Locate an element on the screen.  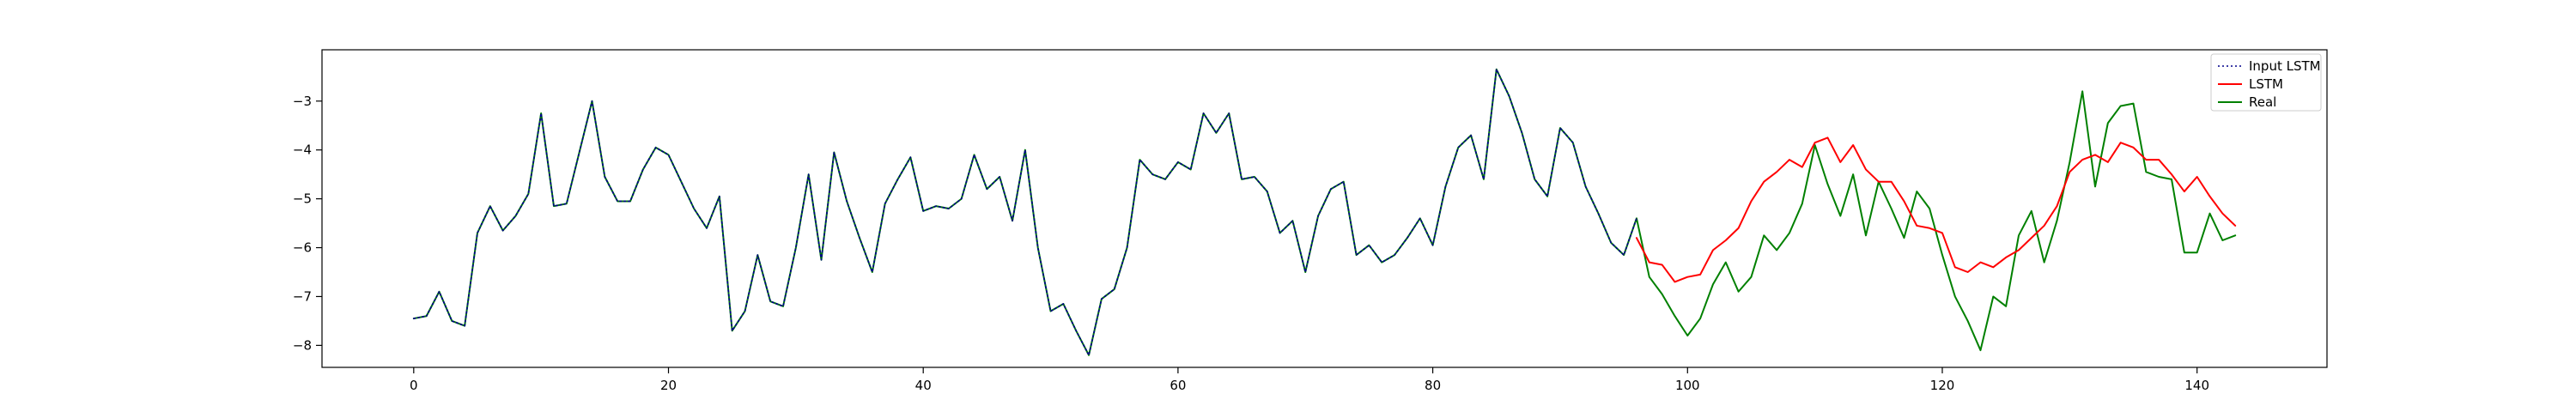
legend-box is located at coordinates (2266, 82).